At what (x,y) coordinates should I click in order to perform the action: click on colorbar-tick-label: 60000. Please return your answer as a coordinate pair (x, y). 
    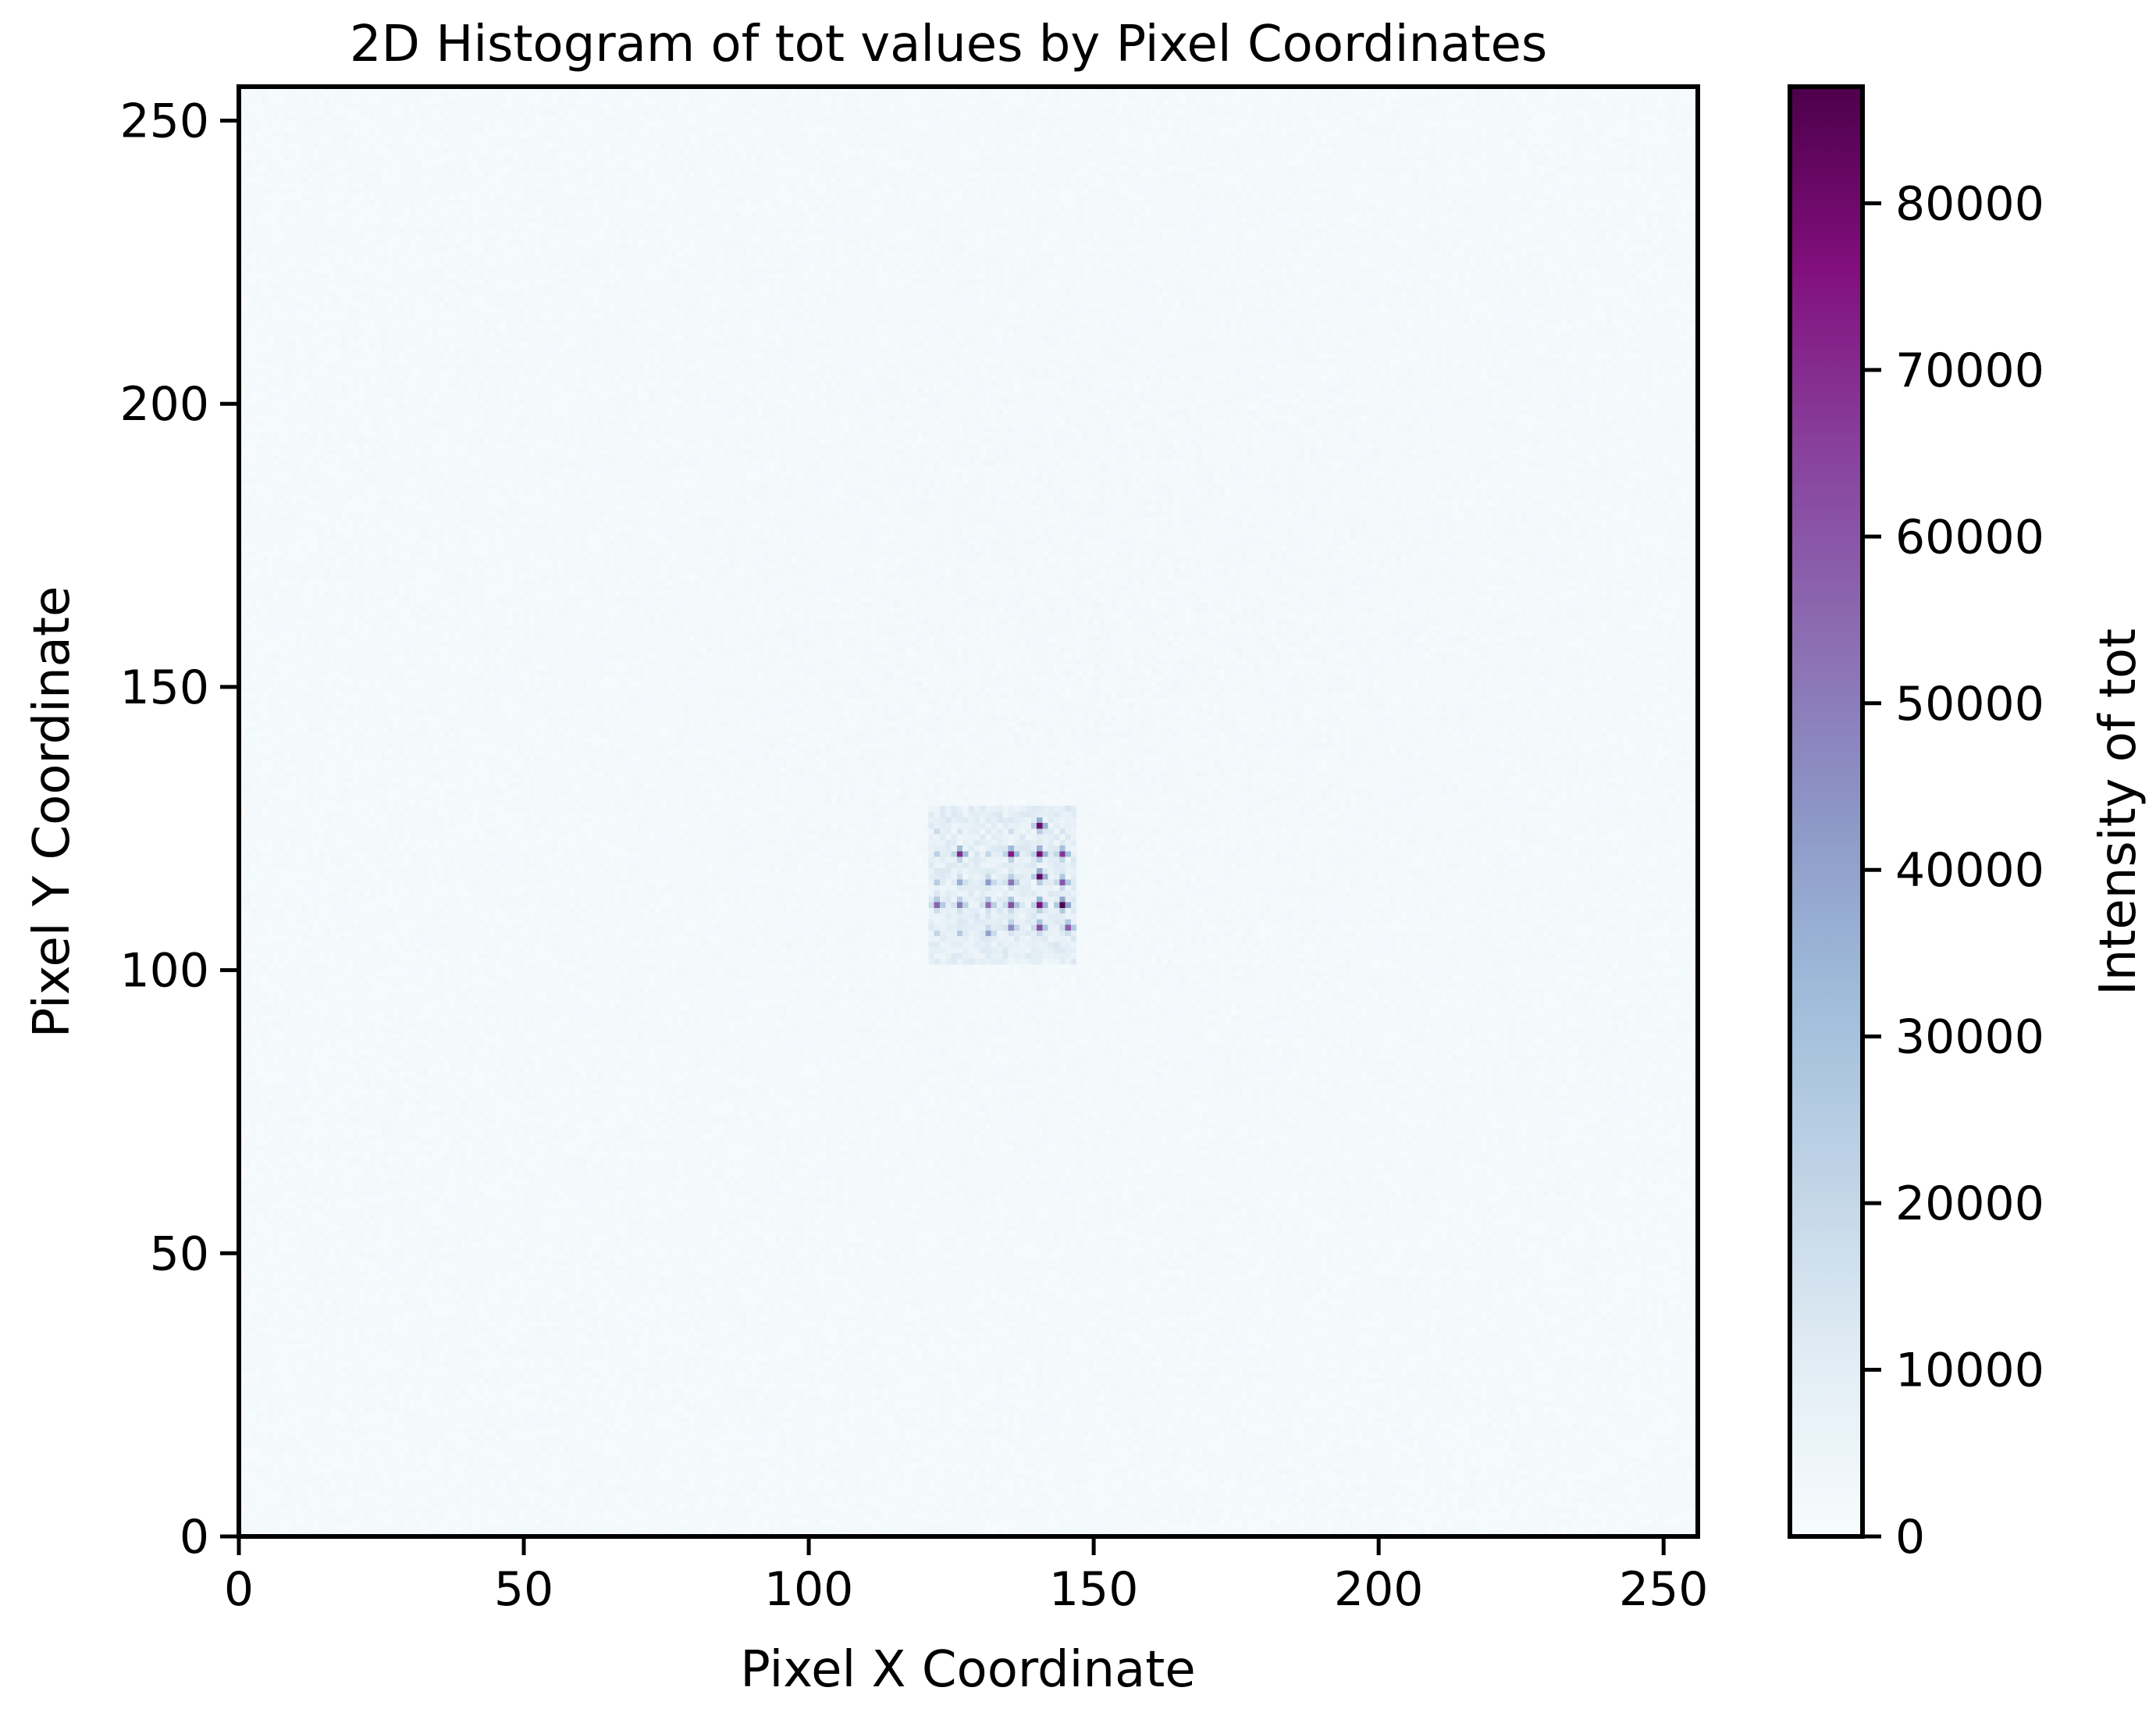
    Looking at the image, I should click on (1969, 537).